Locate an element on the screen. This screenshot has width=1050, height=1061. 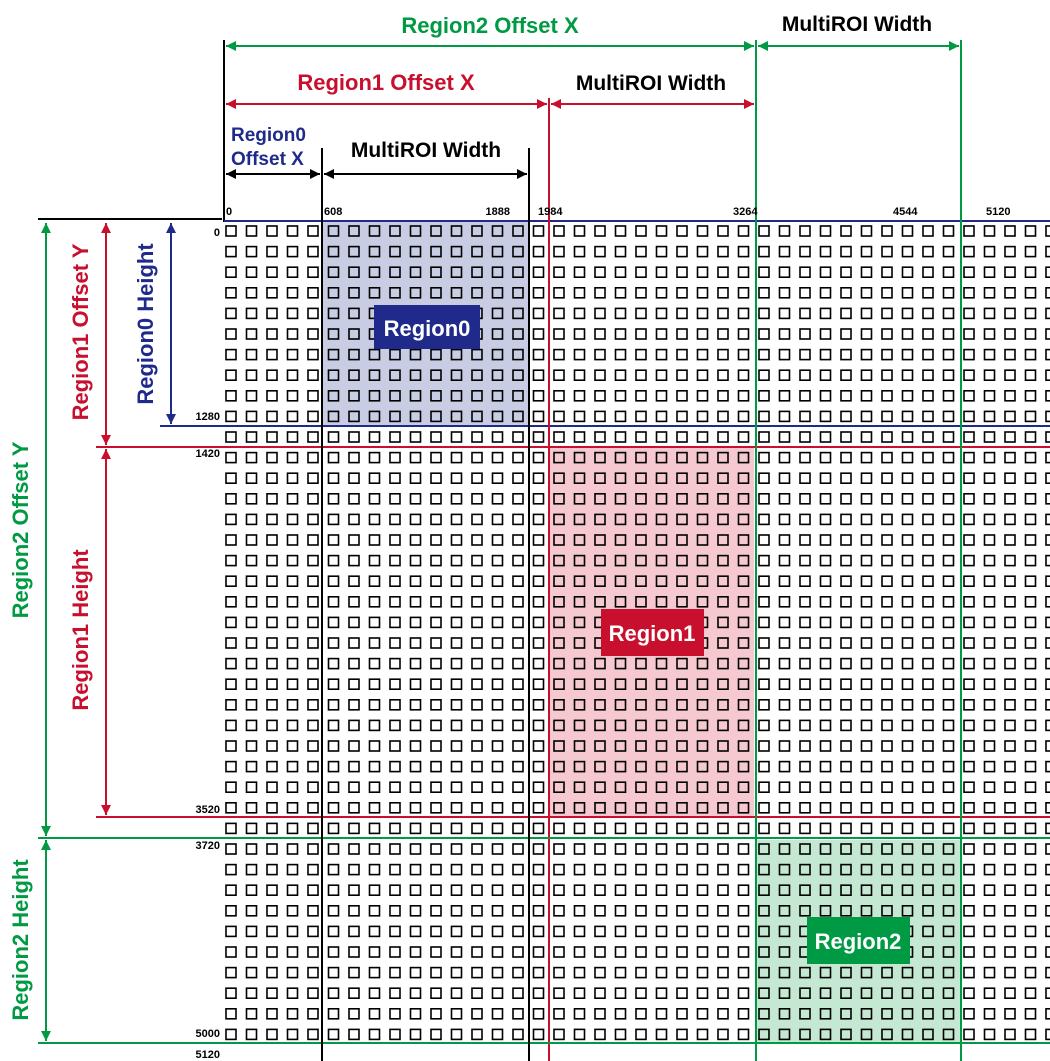
y-tick-label: 5120 is located at coordinates (208, 1055).